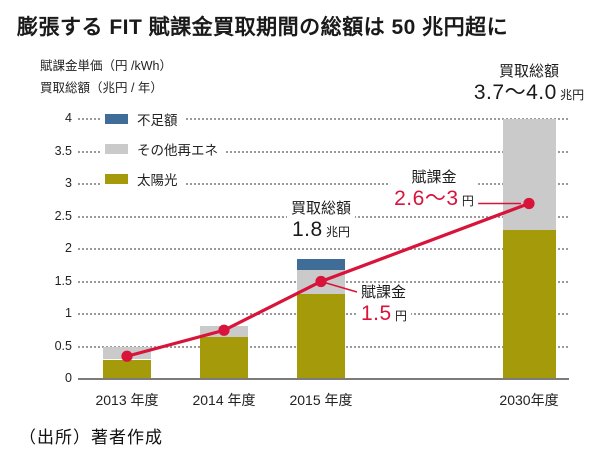 The image size is (600, 472). I want to click on xtick-label-2013: 2013 年度, so click(127, 400).